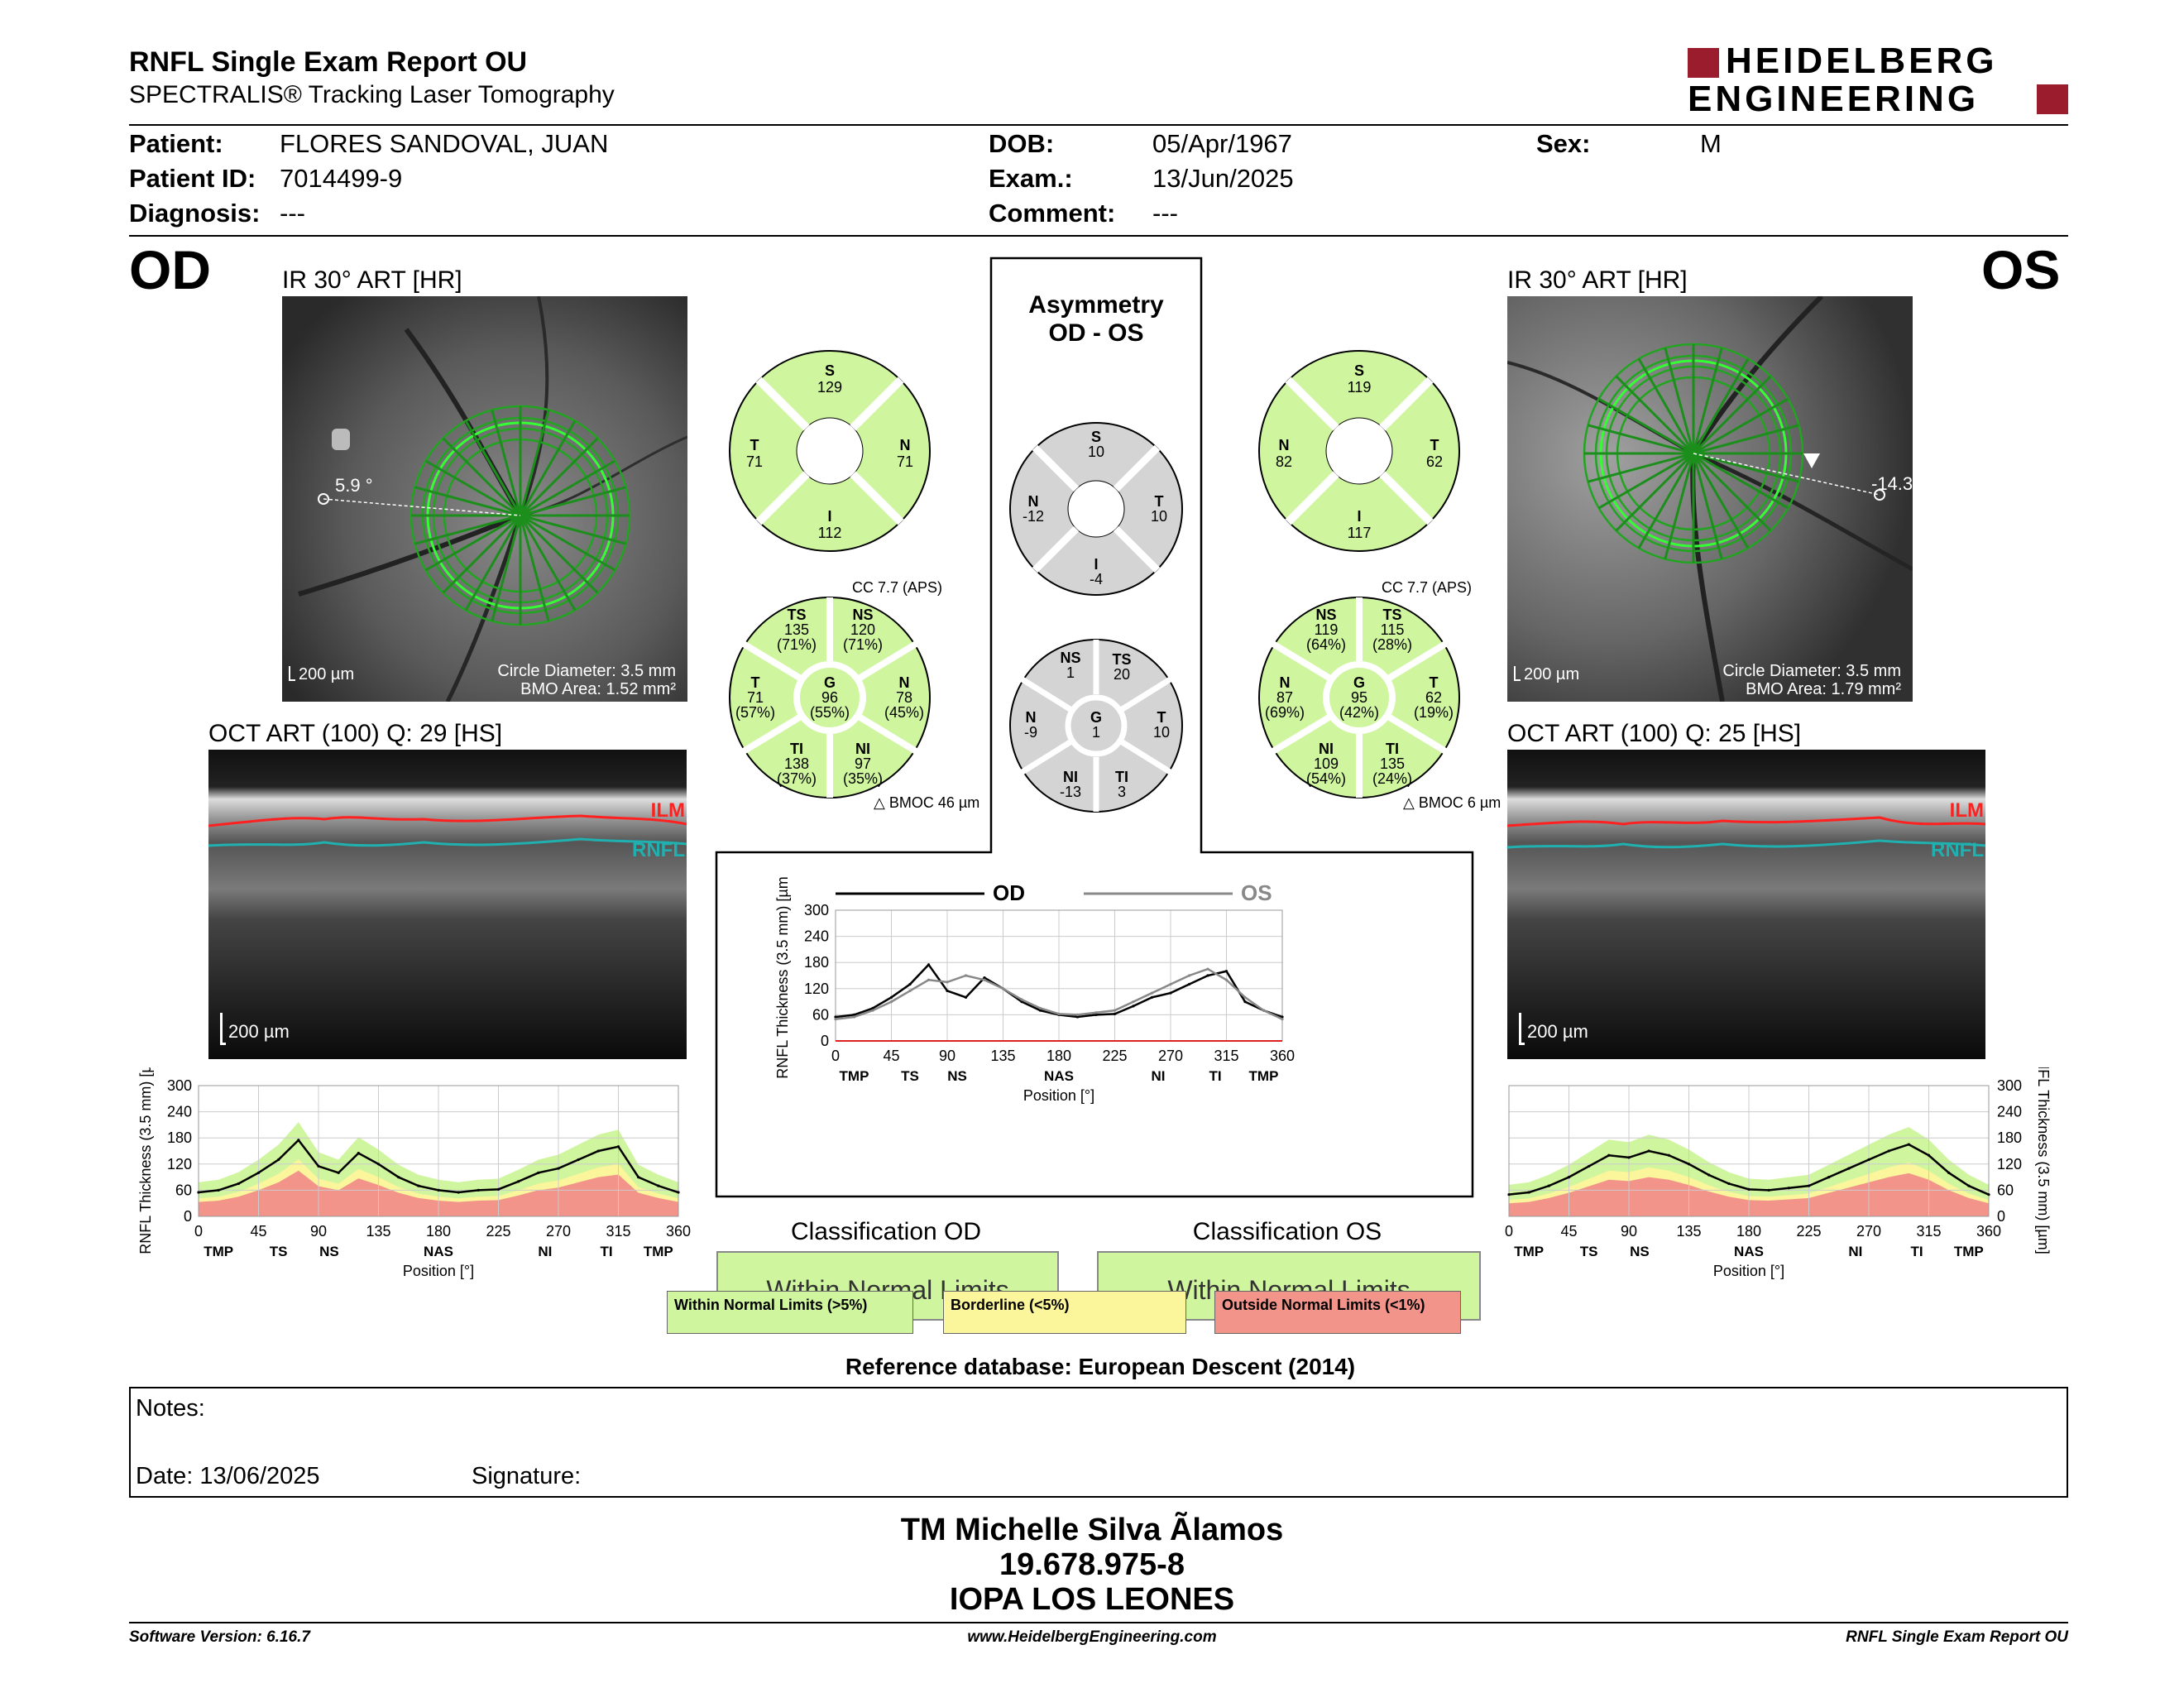 Image resolution: width=2184 pixels, height=1688 pixels. Describe the element at coordinates (372, 280) in the screenshot. I see `od-ir-title: IR 30° ART [HR]` at that location.